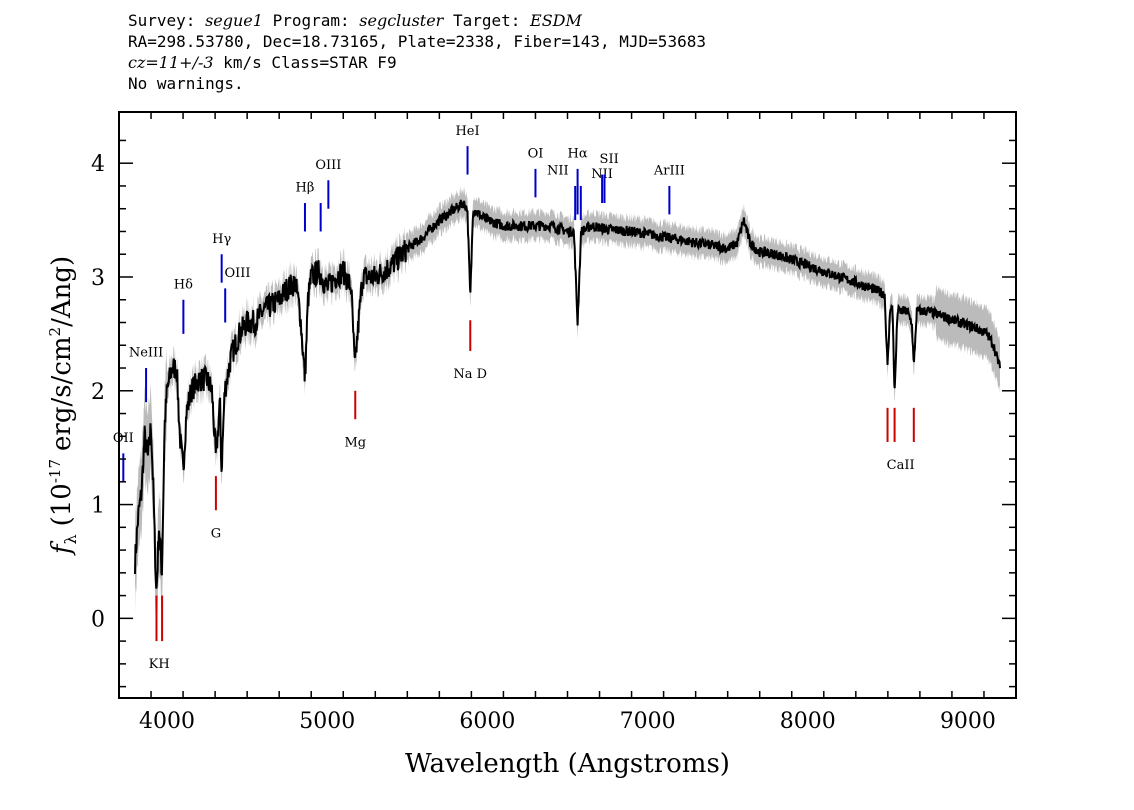 This screenshot has height=810, width=1134. I want to click on x-tick-label: 5000, so click(327, 721).